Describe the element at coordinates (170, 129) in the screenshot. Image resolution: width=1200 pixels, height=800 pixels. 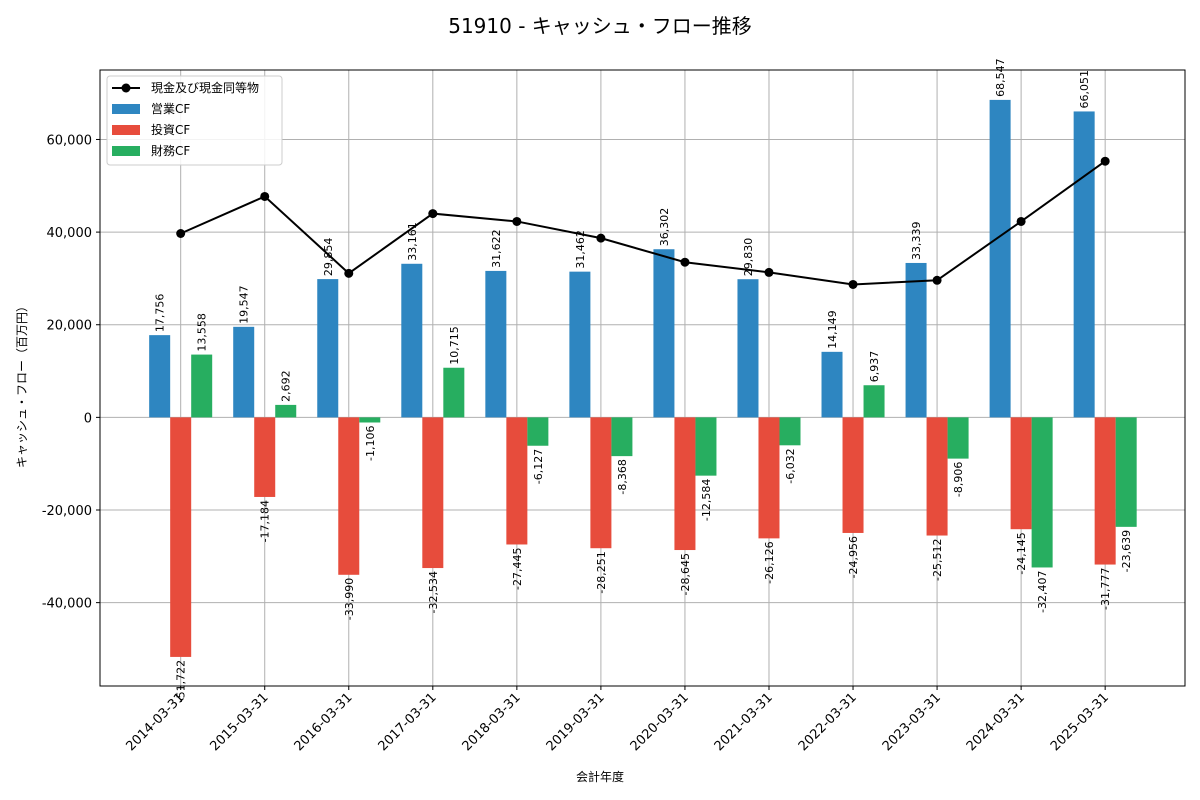
I see `legend-label: 投資CF` at that location.